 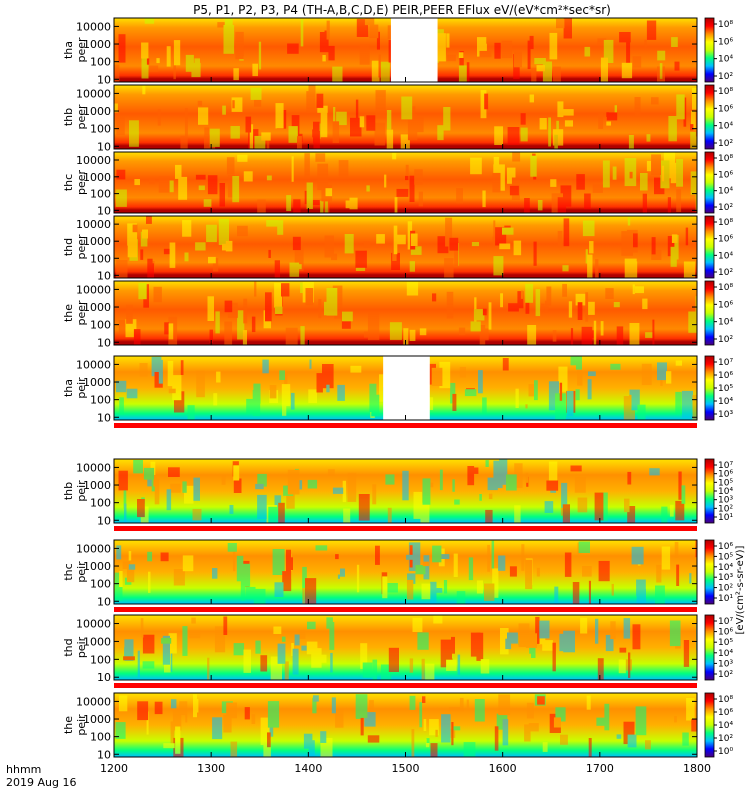 What do you see at coordinates (405, 725) in the screenshot?
I see `panel-heatmap` at bounding box center [405, 725].